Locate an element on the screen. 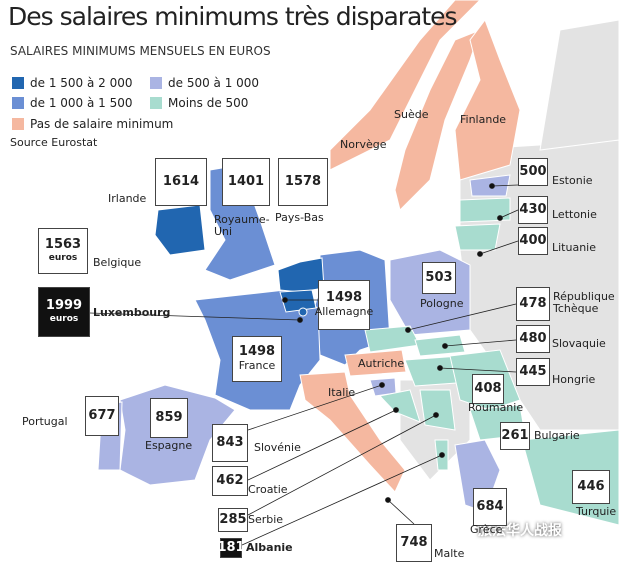 The width and height of the screenshot is (619, 562). legend-item: Moins de 500 is located at coordinates (199, 103).